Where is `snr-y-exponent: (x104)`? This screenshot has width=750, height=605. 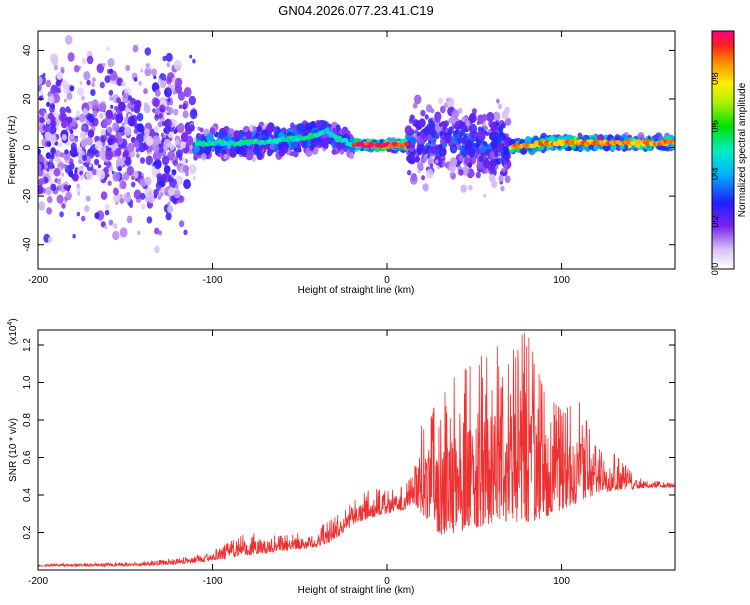 snr-y-exponent: (x104) is located at coordinates (13, 331).